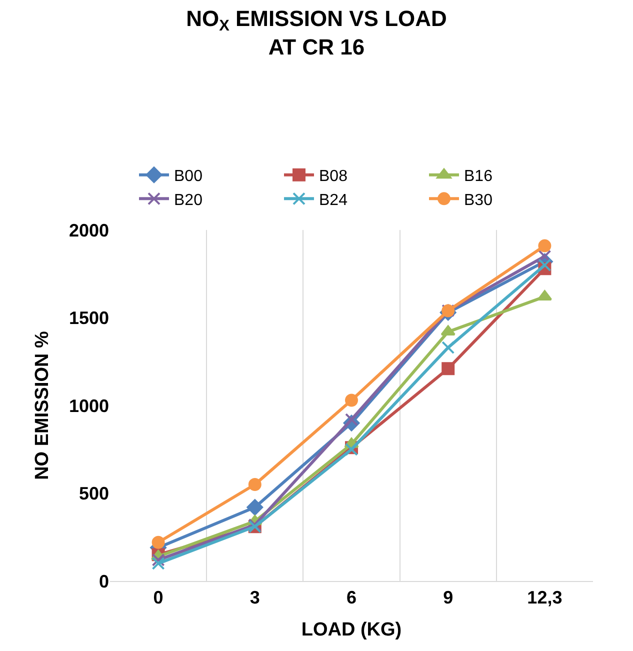 Image resolution: width=633 pixels, height=651 pixels. Describe the element at coordinates (158, 598) in the screenshot. I see `x-tick-label: 0` at that location.